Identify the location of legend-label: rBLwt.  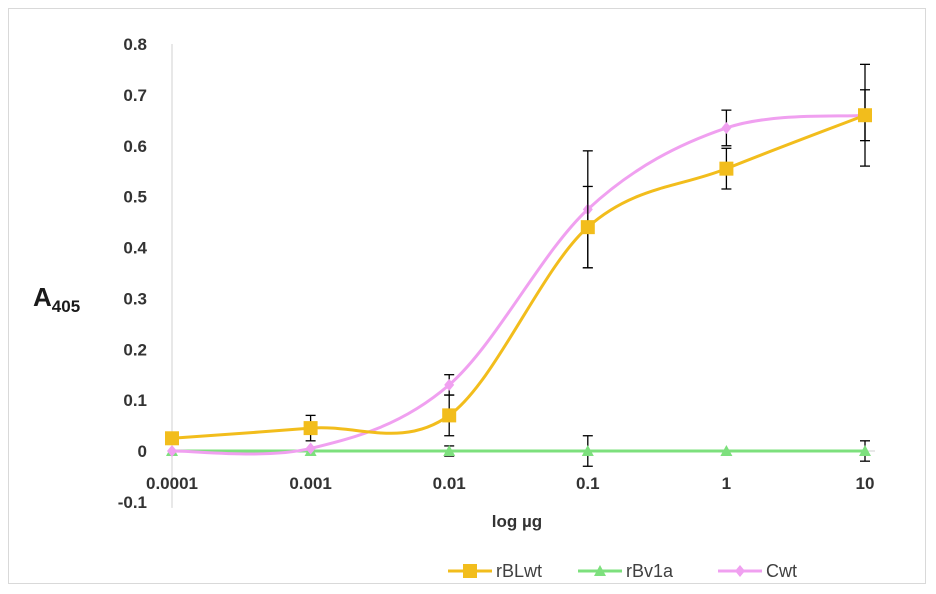
(519, 571).